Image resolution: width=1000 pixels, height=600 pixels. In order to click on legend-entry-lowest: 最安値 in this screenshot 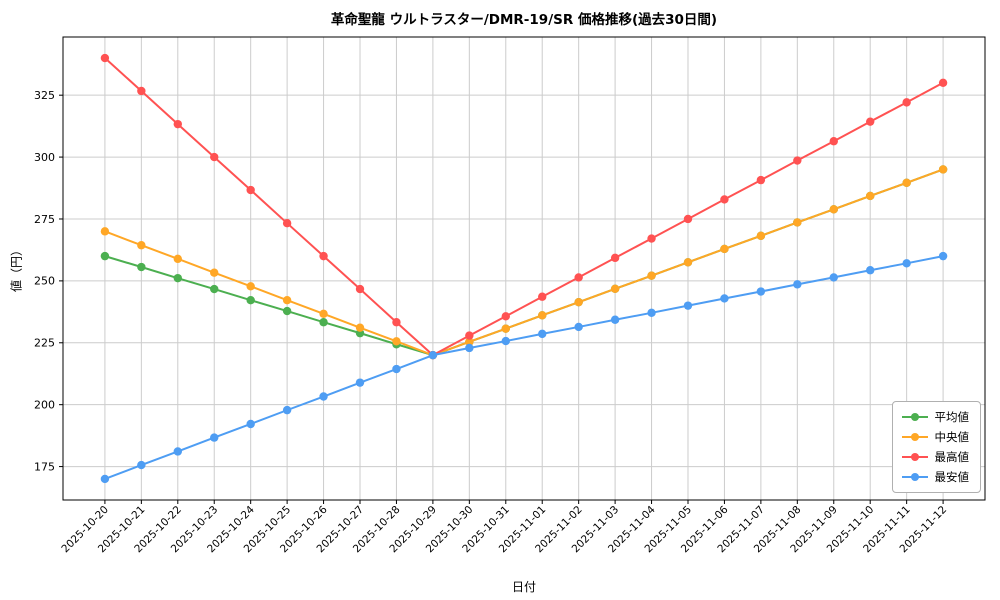, I will do `click(935, 477)`.